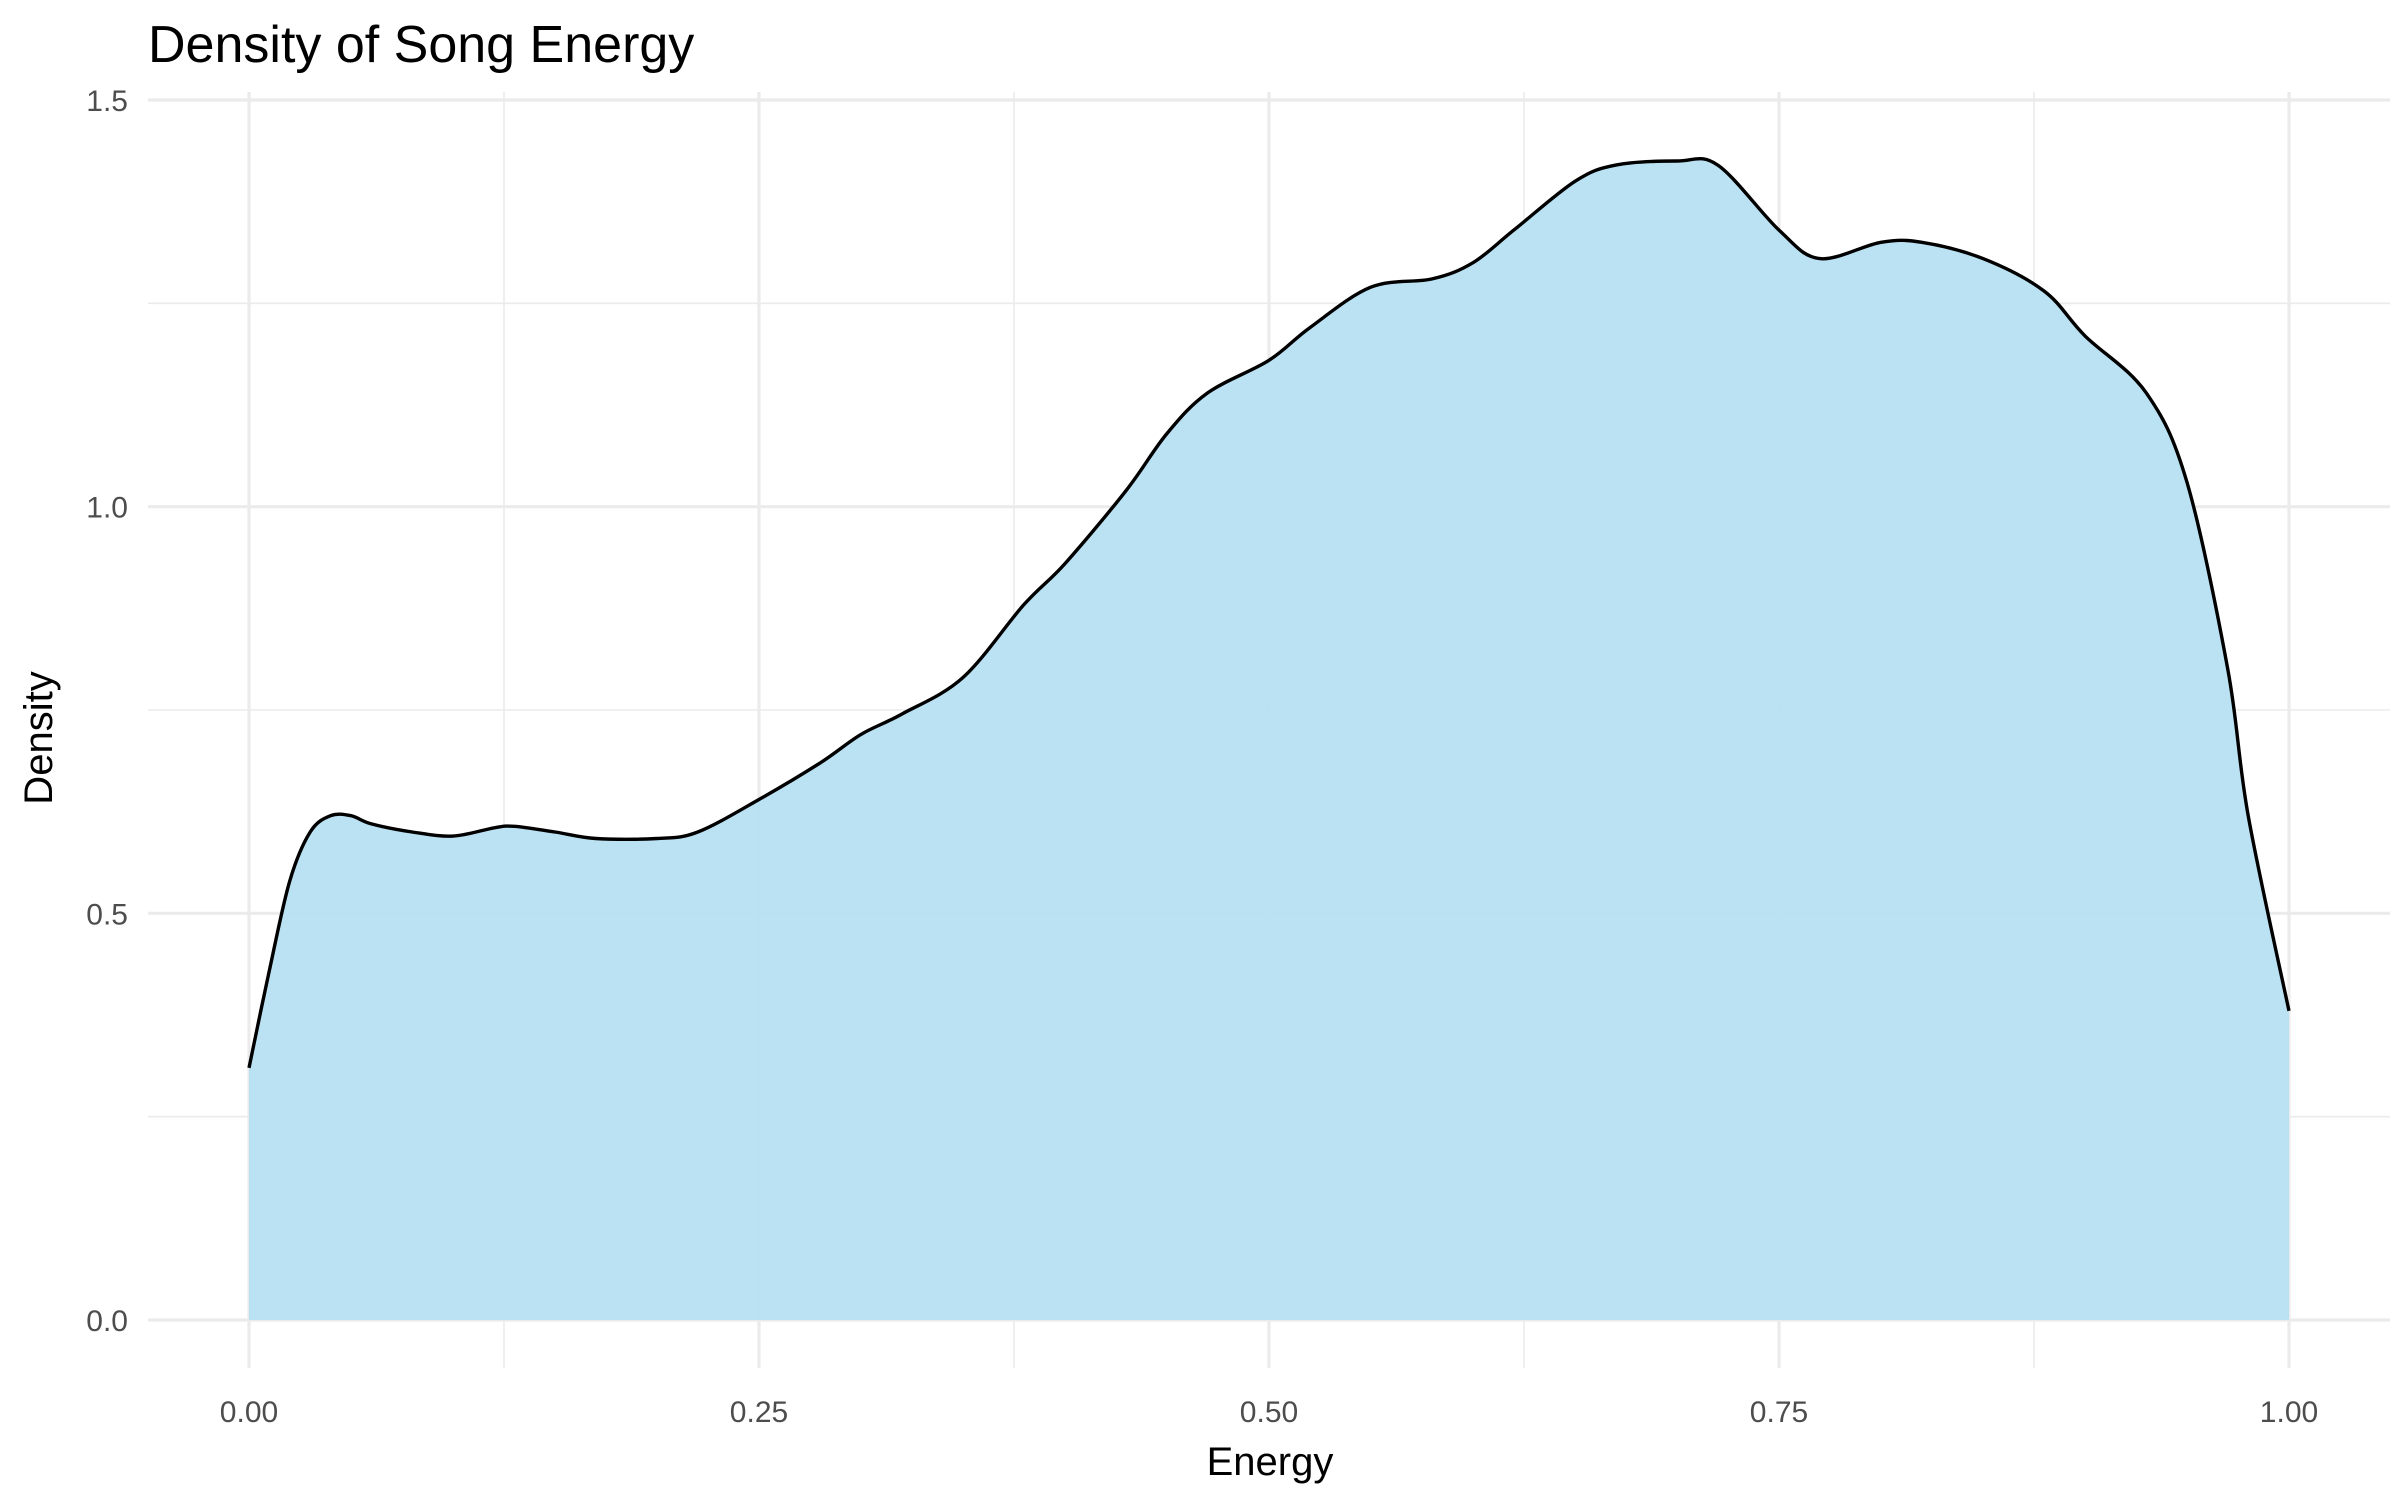 The image size is (2400, 1500). I want to click on x-axis-label: Energy, so click(1270, 1462).